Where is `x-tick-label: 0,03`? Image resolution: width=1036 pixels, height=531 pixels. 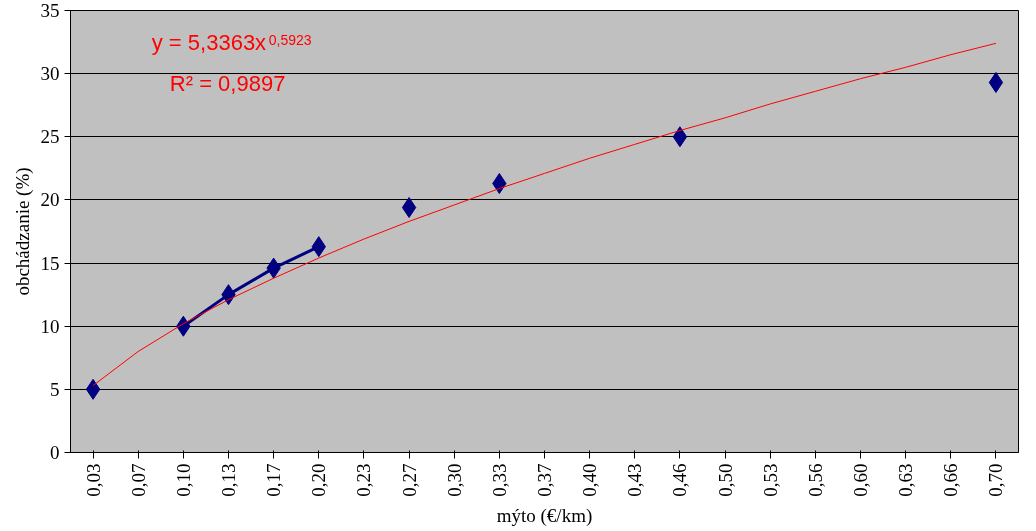
x-tick-label: 0,03 is located at coordinates (93, 480).